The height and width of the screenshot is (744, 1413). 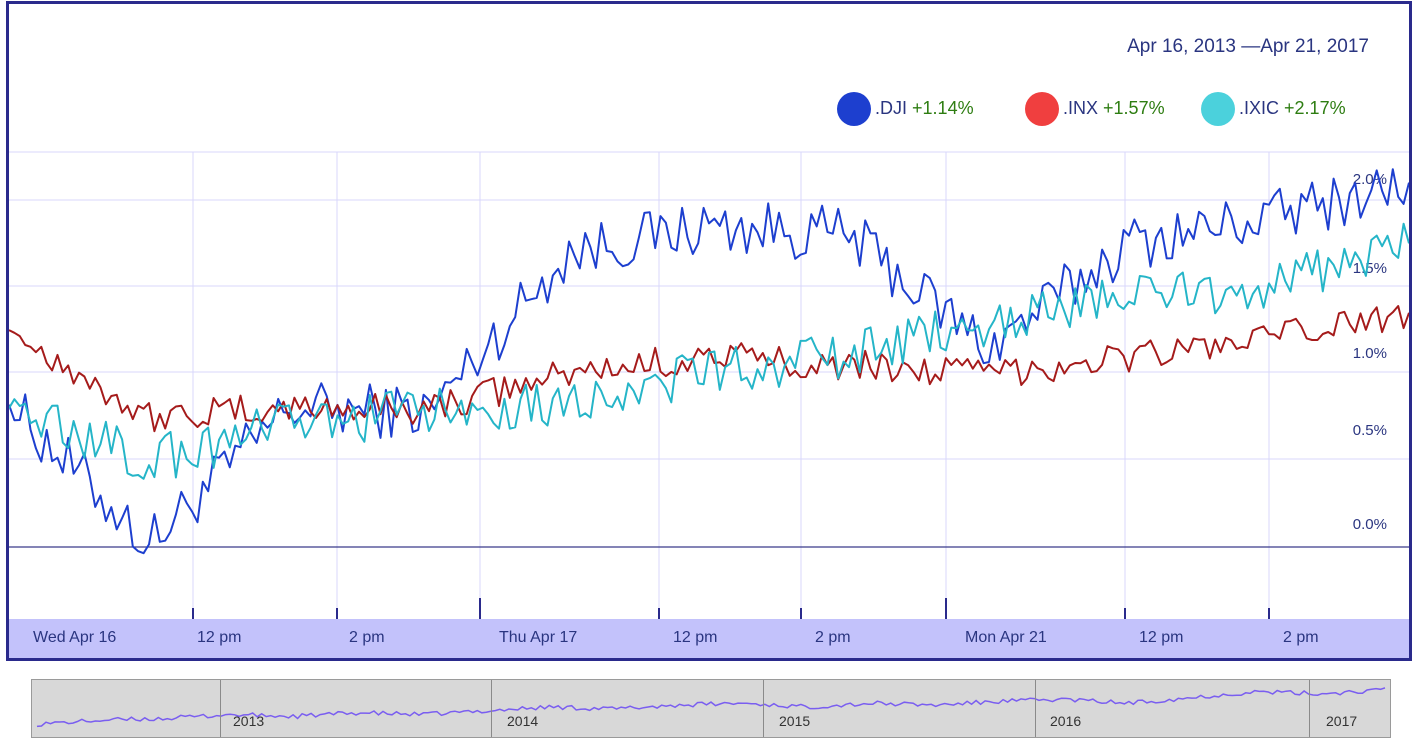 I want to click on y-tick-label: 0.0%, so click(x=1370, y=524).